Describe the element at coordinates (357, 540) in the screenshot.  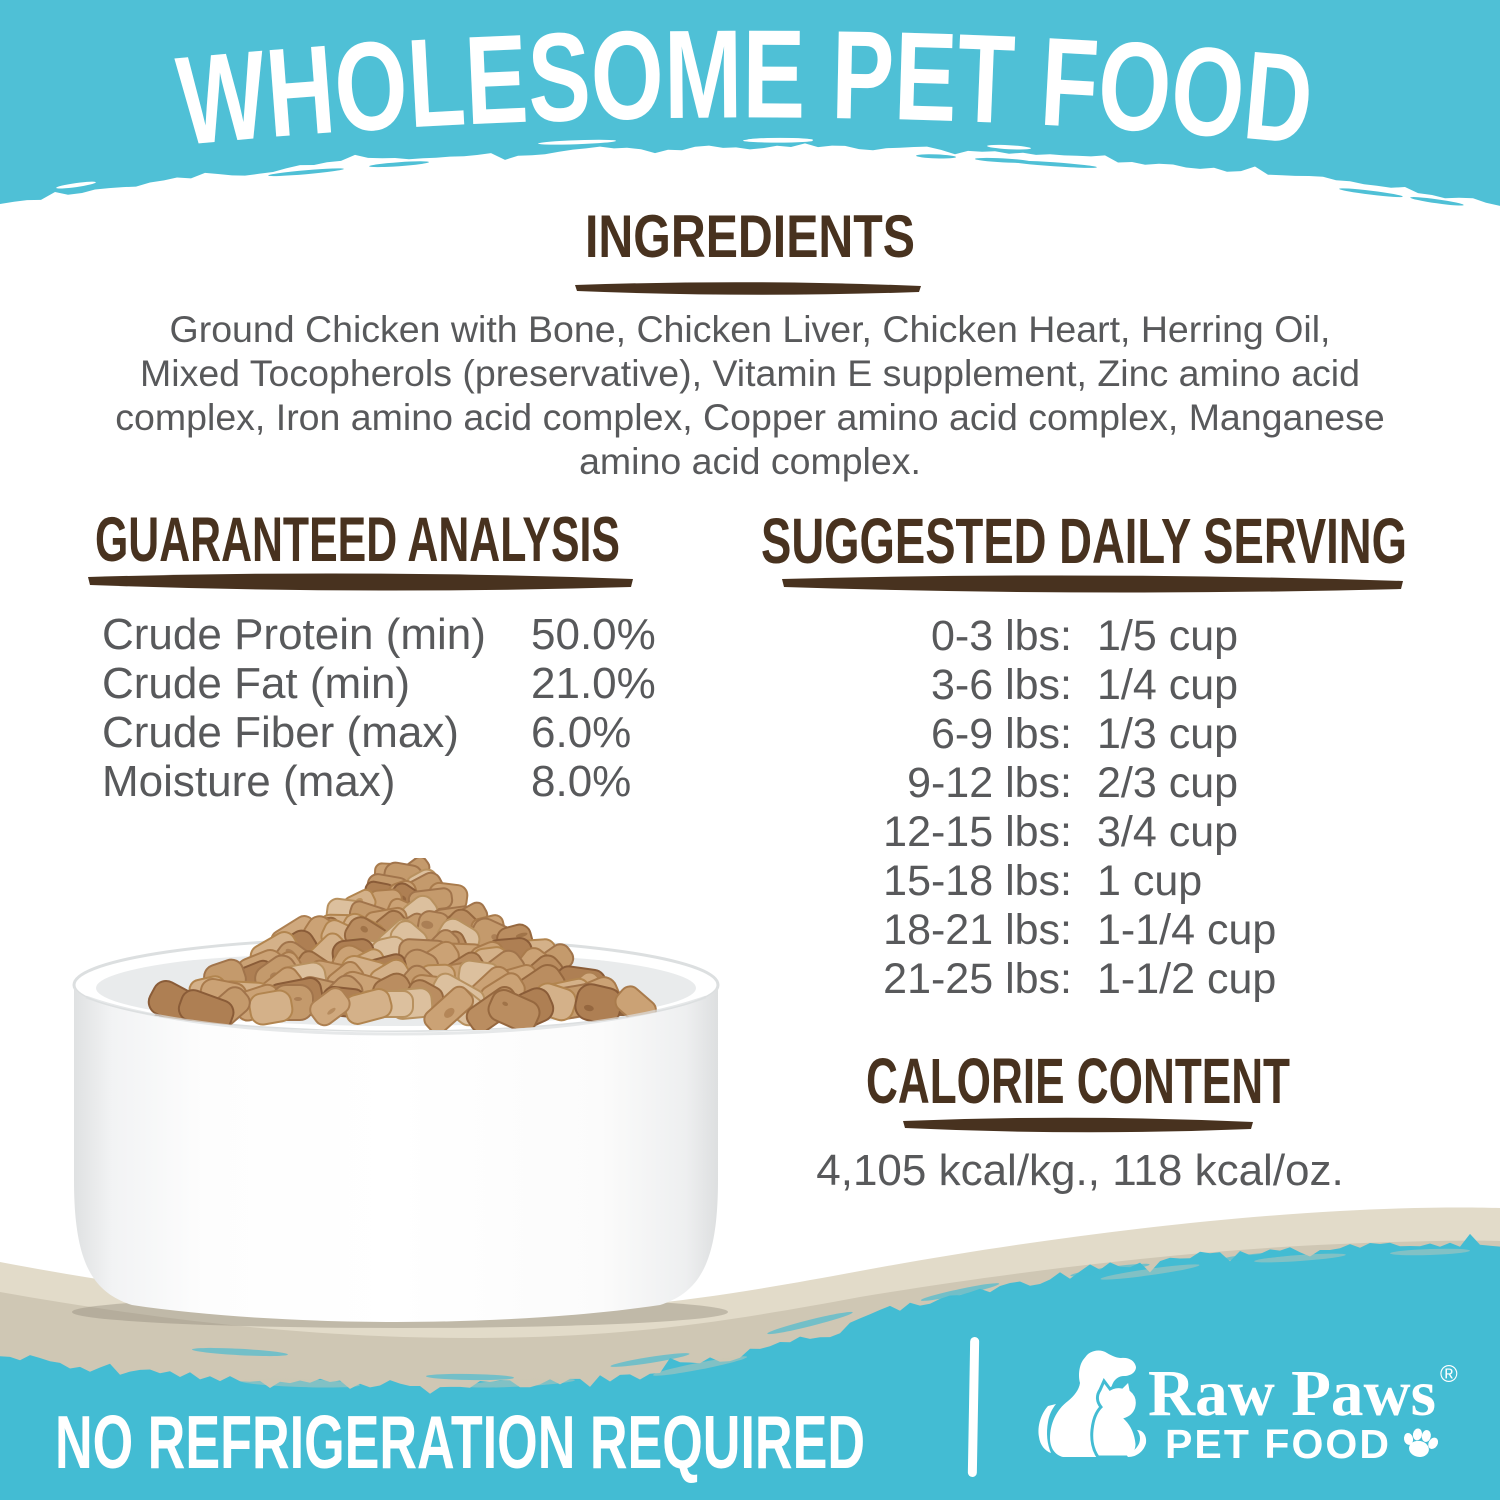
I see `svg-text: GUARANTEED ANALYSIS` at that location.